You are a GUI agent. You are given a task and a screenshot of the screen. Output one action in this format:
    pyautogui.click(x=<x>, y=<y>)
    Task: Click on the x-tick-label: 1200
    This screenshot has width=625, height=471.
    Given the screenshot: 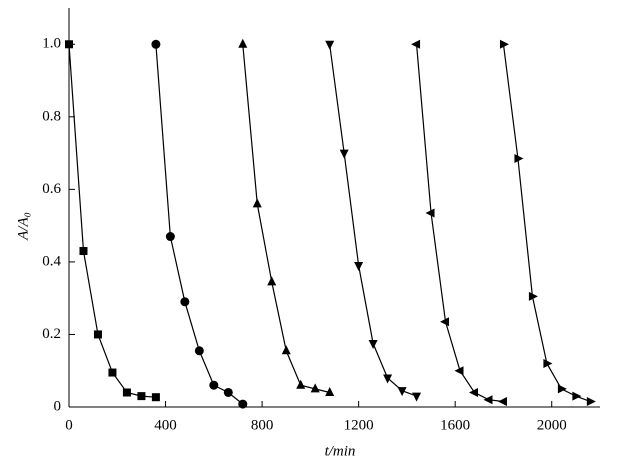 What is the action you would take?
    pyautogui.click(x=359, y=425)
    